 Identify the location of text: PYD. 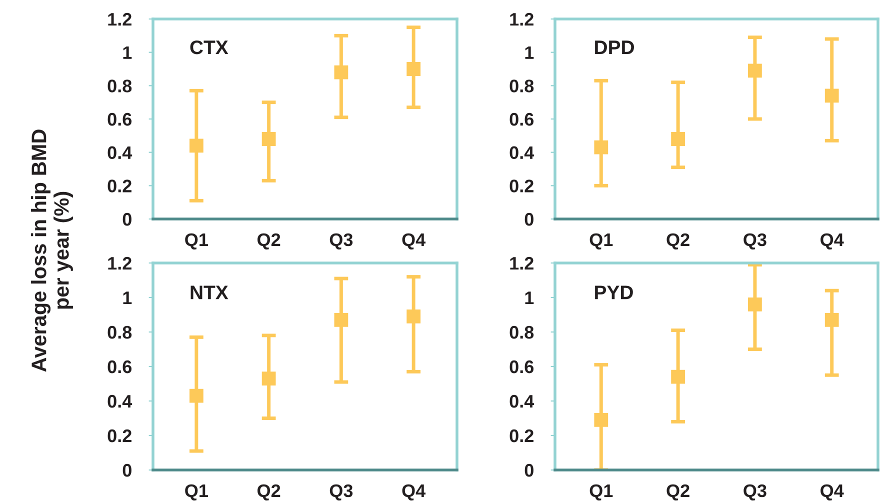
(614, 293).